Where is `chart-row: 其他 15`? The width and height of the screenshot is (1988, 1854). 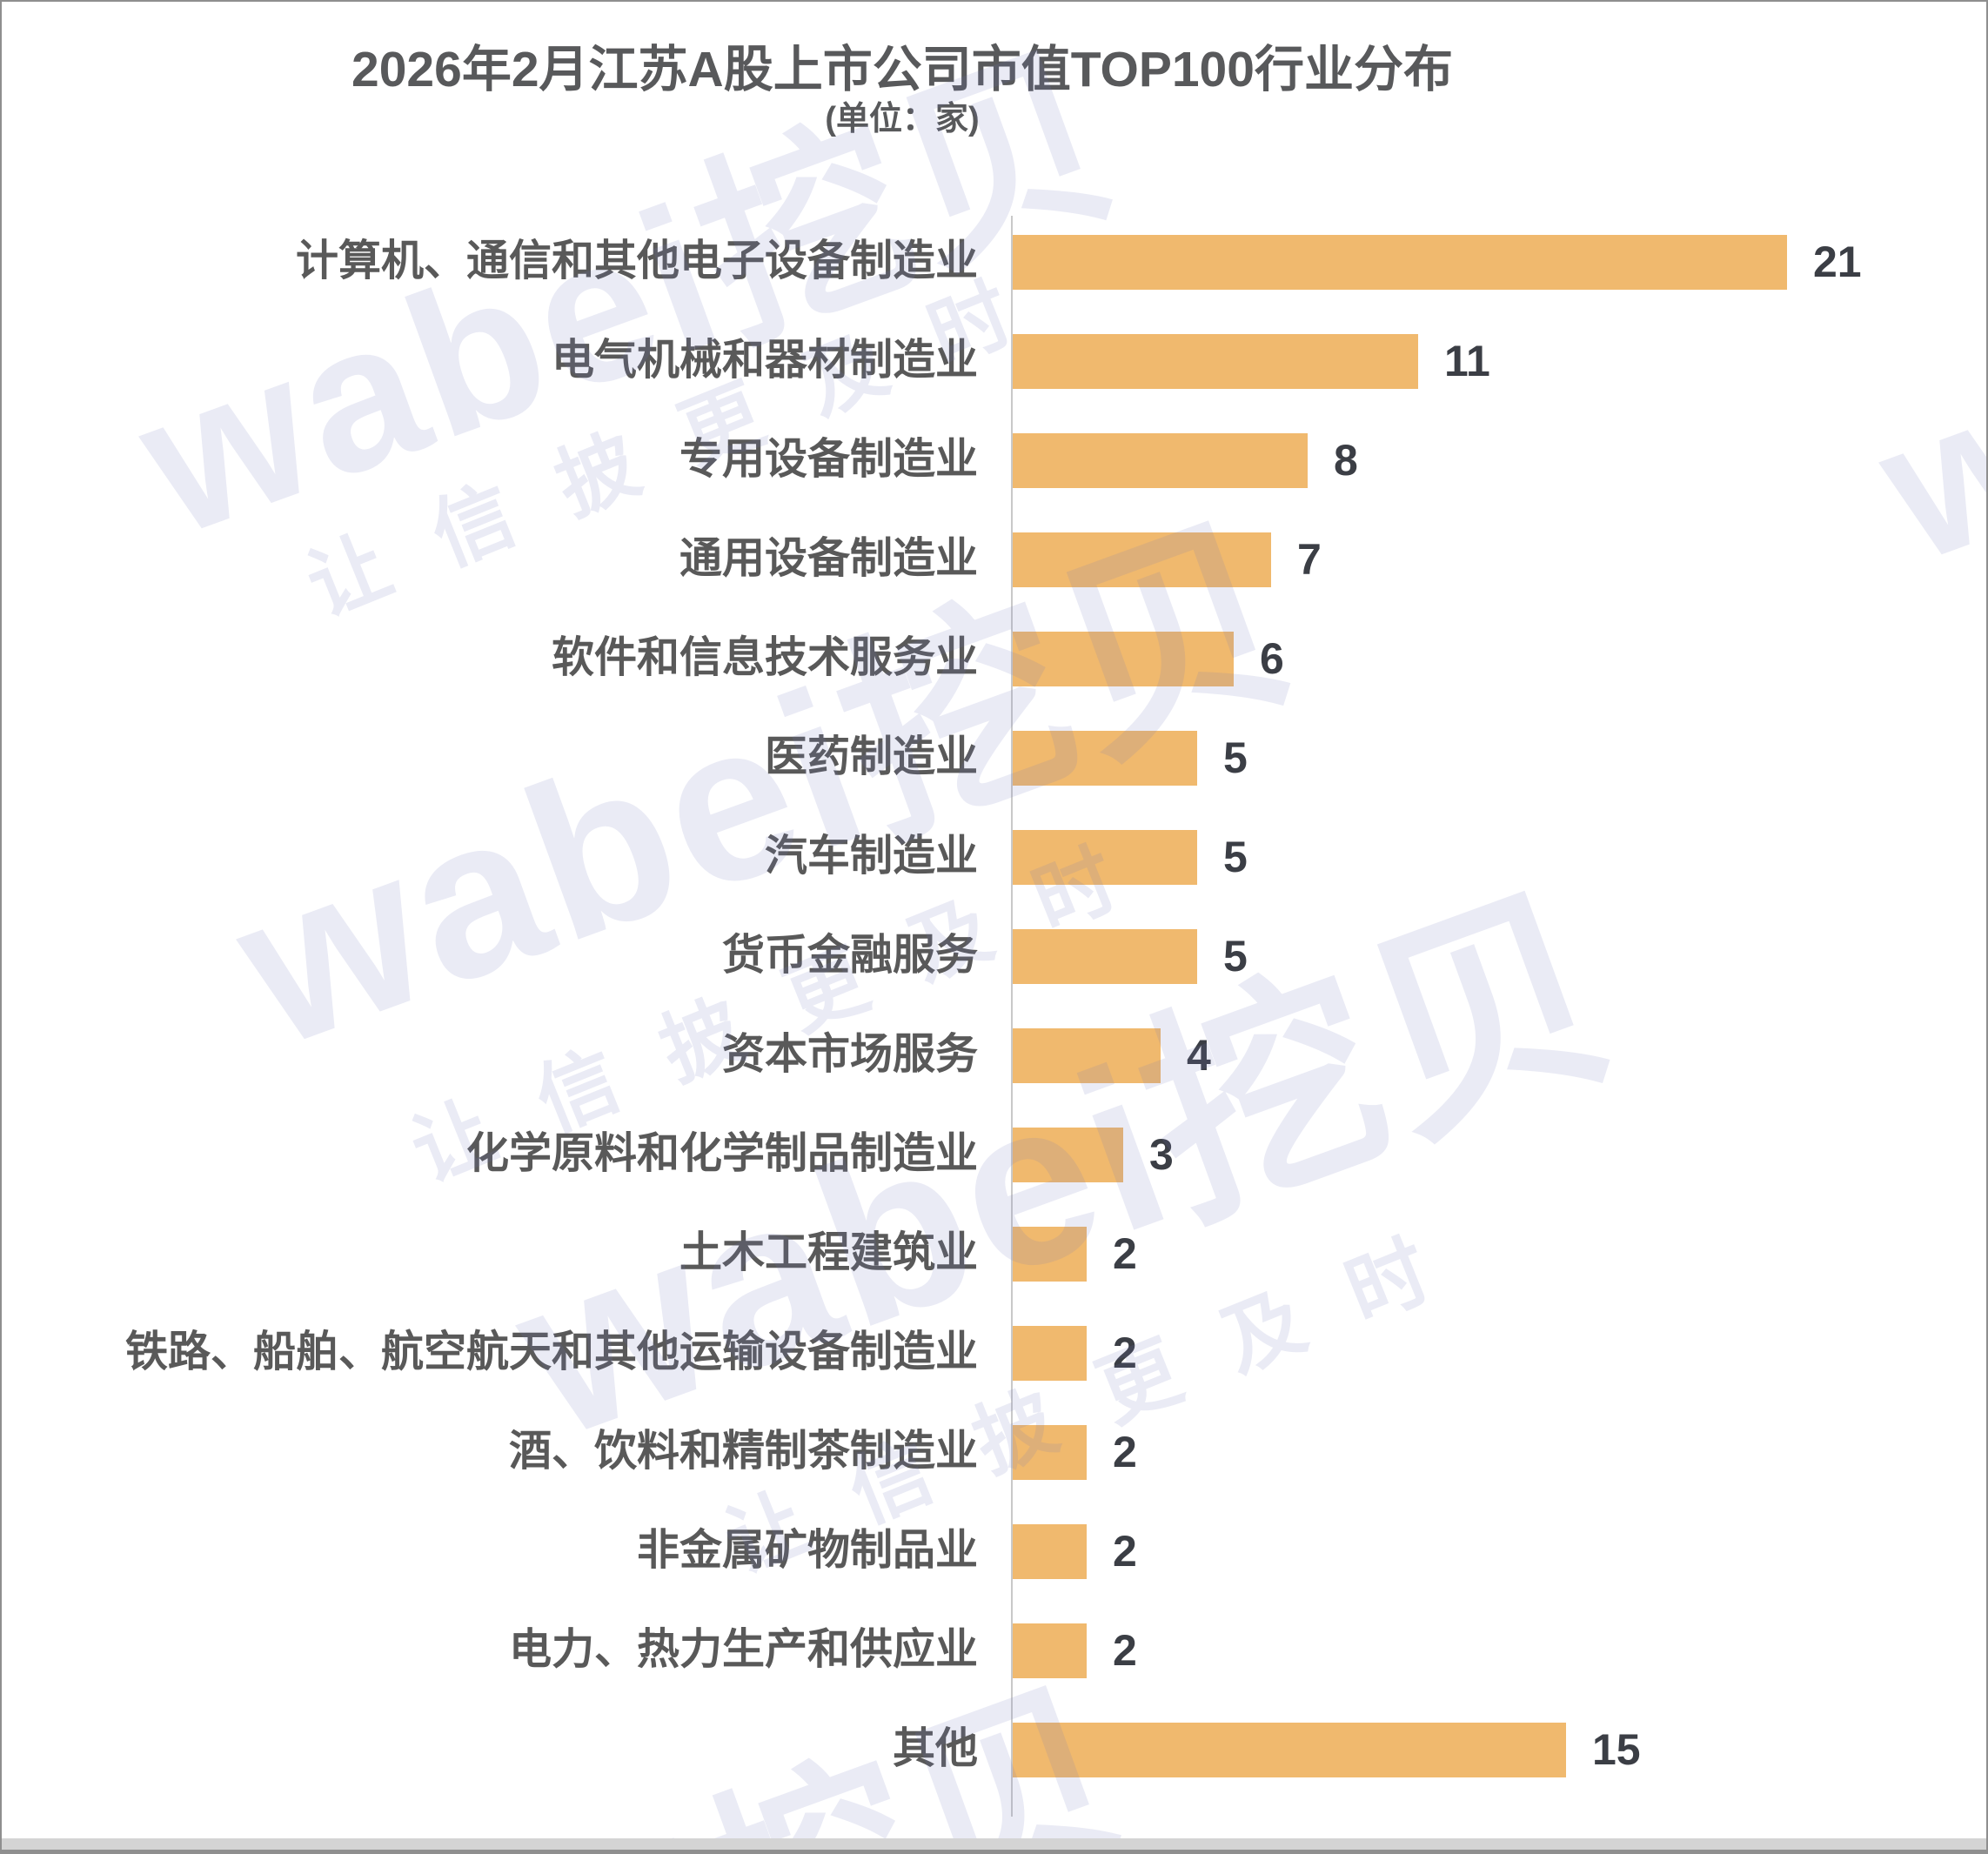 chart-row: 其他 15 is located at coordinates (987, 1749).